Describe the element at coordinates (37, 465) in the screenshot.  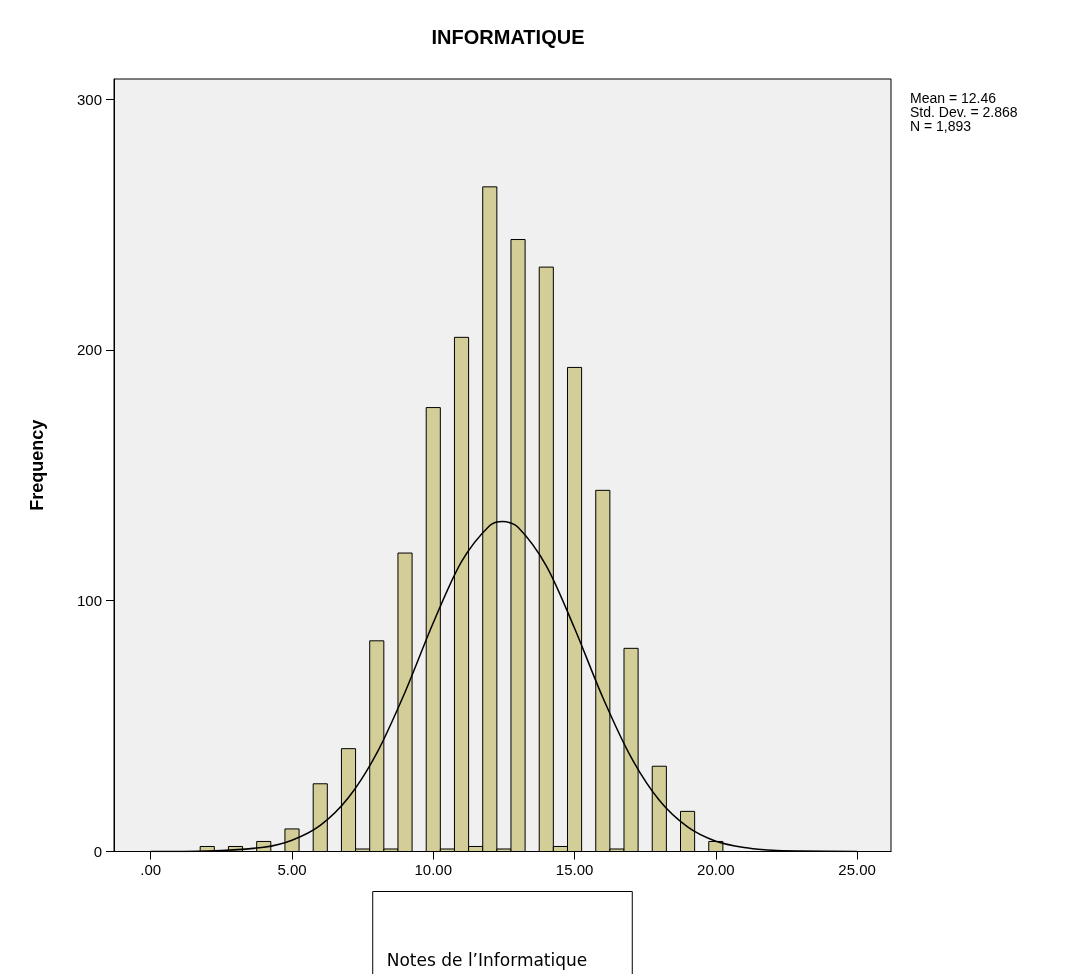
I see `y-axis-title: Frequency` at that location.